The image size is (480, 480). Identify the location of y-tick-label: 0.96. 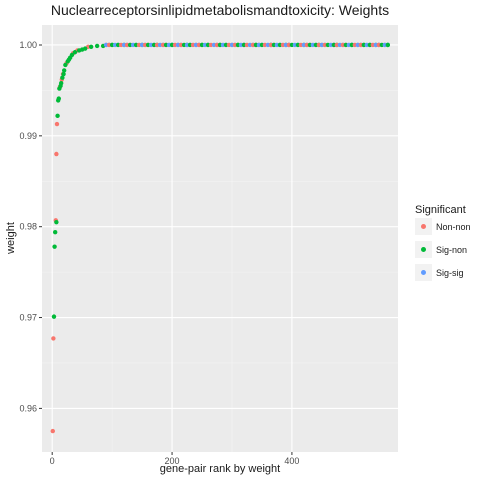
(28, 408).